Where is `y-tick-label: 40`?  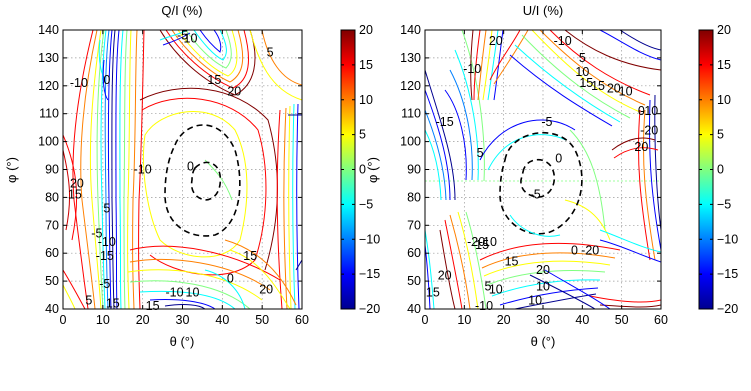 y-tick-label: 40 is located at coordinates (52, 309).